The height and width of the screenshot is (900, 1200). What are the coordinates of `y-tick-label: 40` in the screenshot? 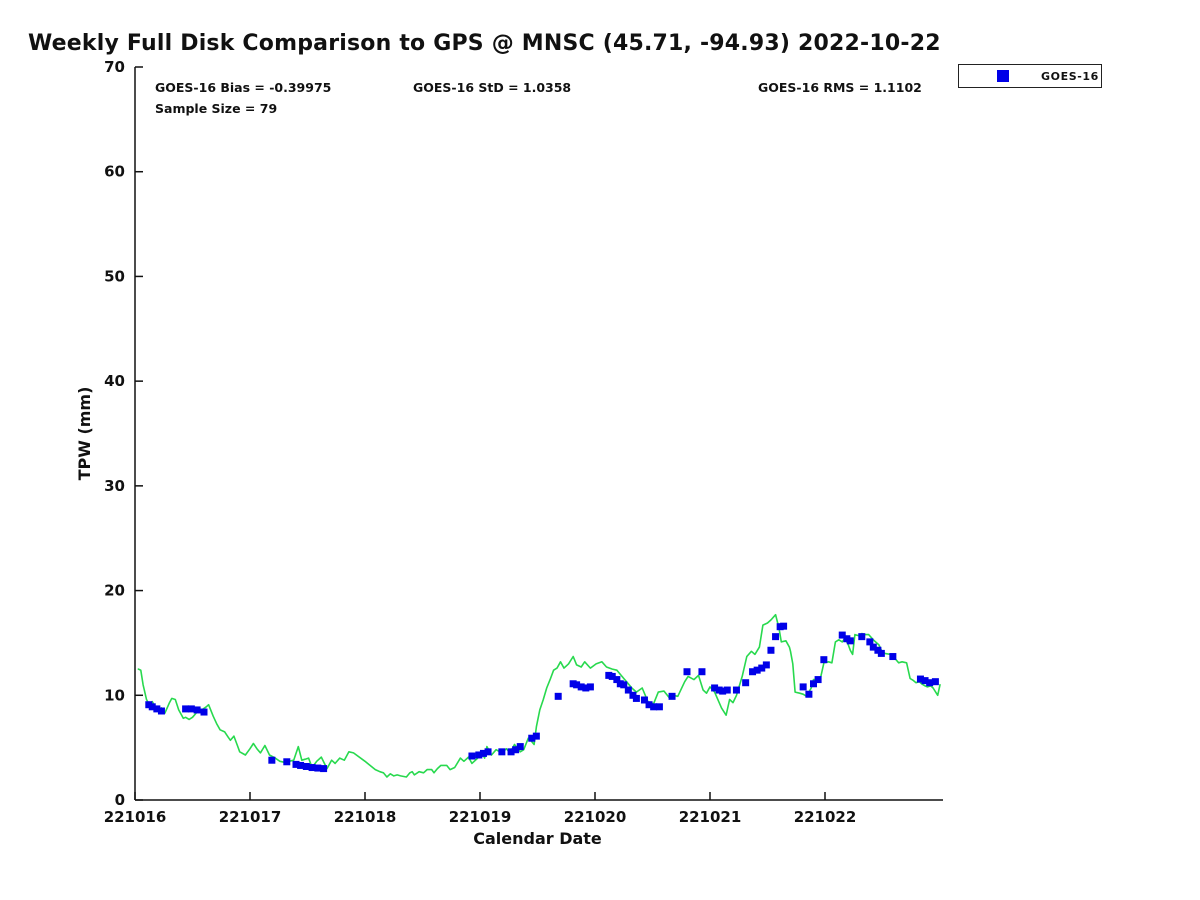 It's located at (114, 381).